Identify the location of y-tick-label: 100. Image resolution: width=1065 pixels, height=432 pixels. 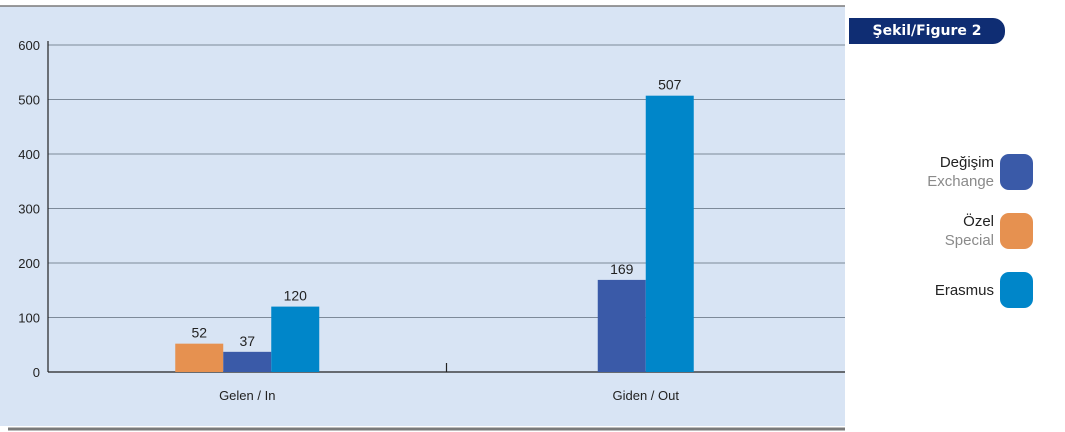
(29, 318).